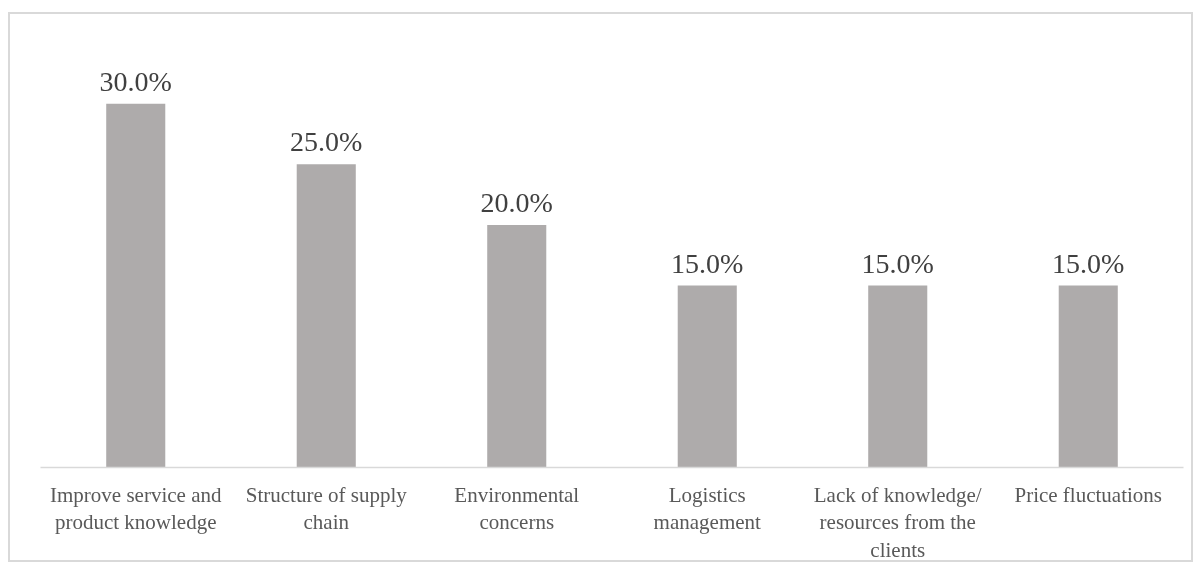 This screenshot has width=1198, height=564. Describe the element at coordinates (136, 508) in the screenshot. I see `x-tick-label: Improve service and product knowledge` at that location.